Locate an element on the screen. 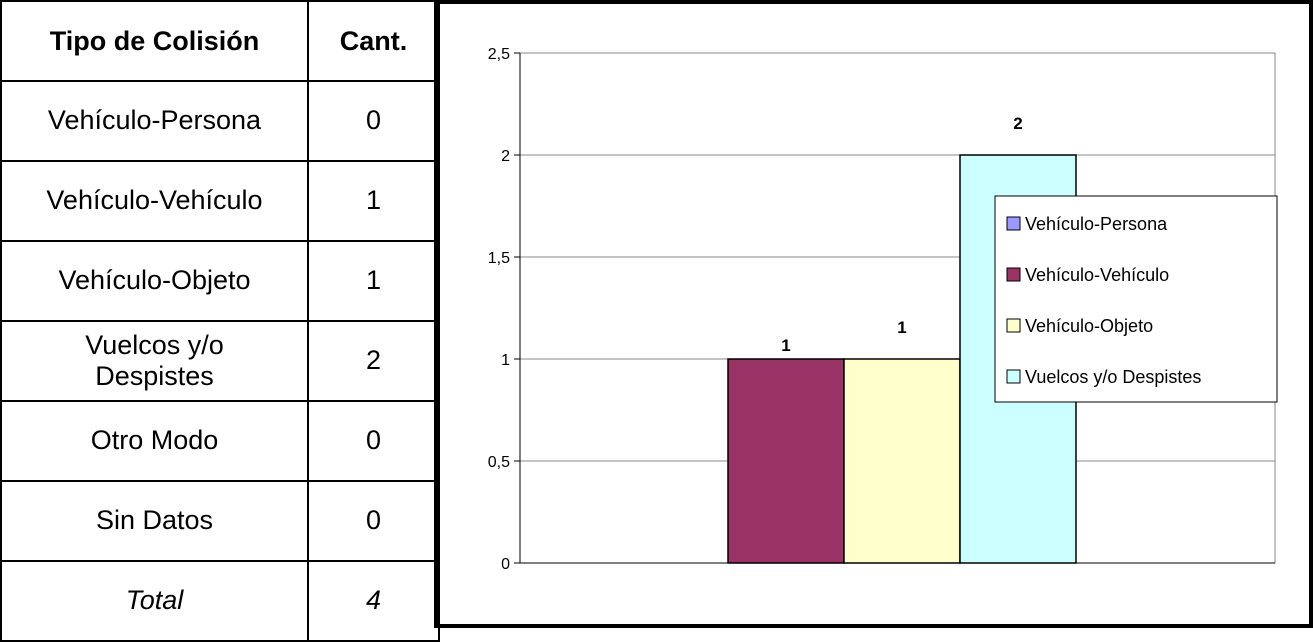 The height and width of the screenshot is (642, 1313). y-tick-label: 2,5 is located at coordinates (499, 54).